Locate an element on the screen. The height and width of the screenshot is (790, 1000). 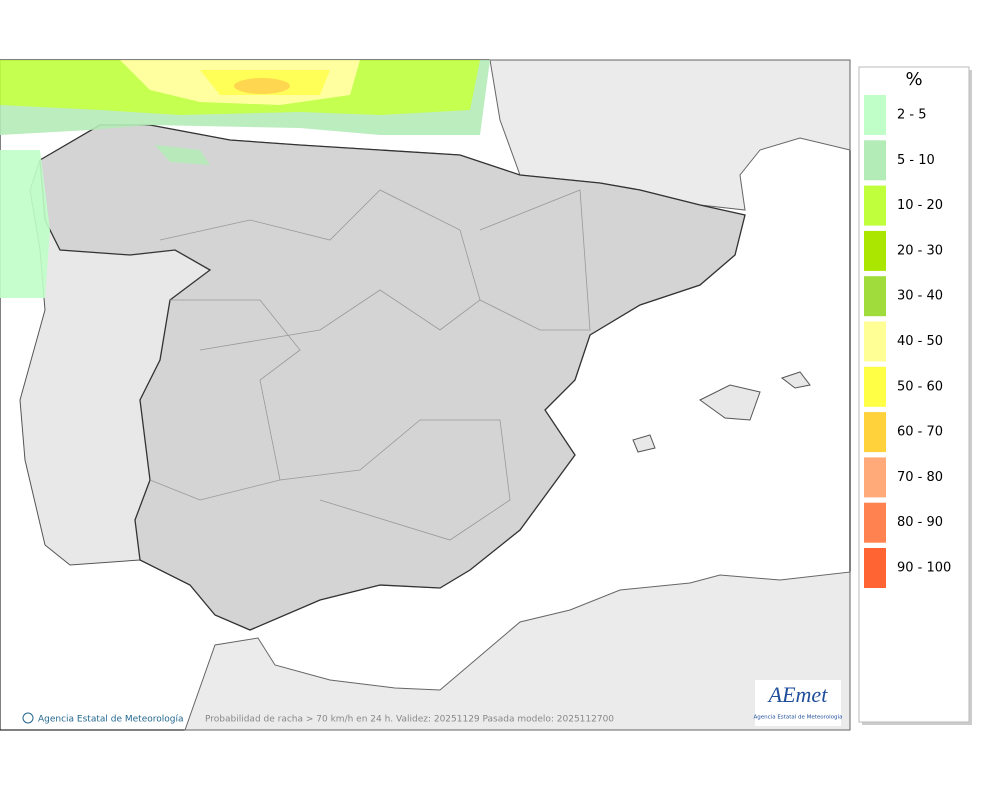
legend-label: 90 - 100 is located at coordinates (924, 568).